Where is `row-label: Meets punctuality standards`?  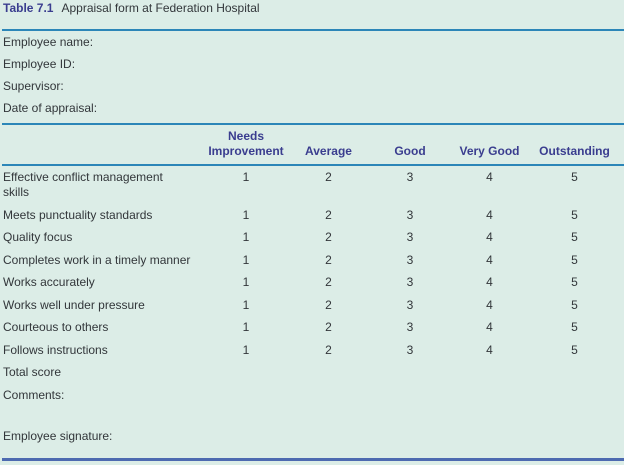 row-label: Meets punctuality standards is located at coordinates (78, 214).